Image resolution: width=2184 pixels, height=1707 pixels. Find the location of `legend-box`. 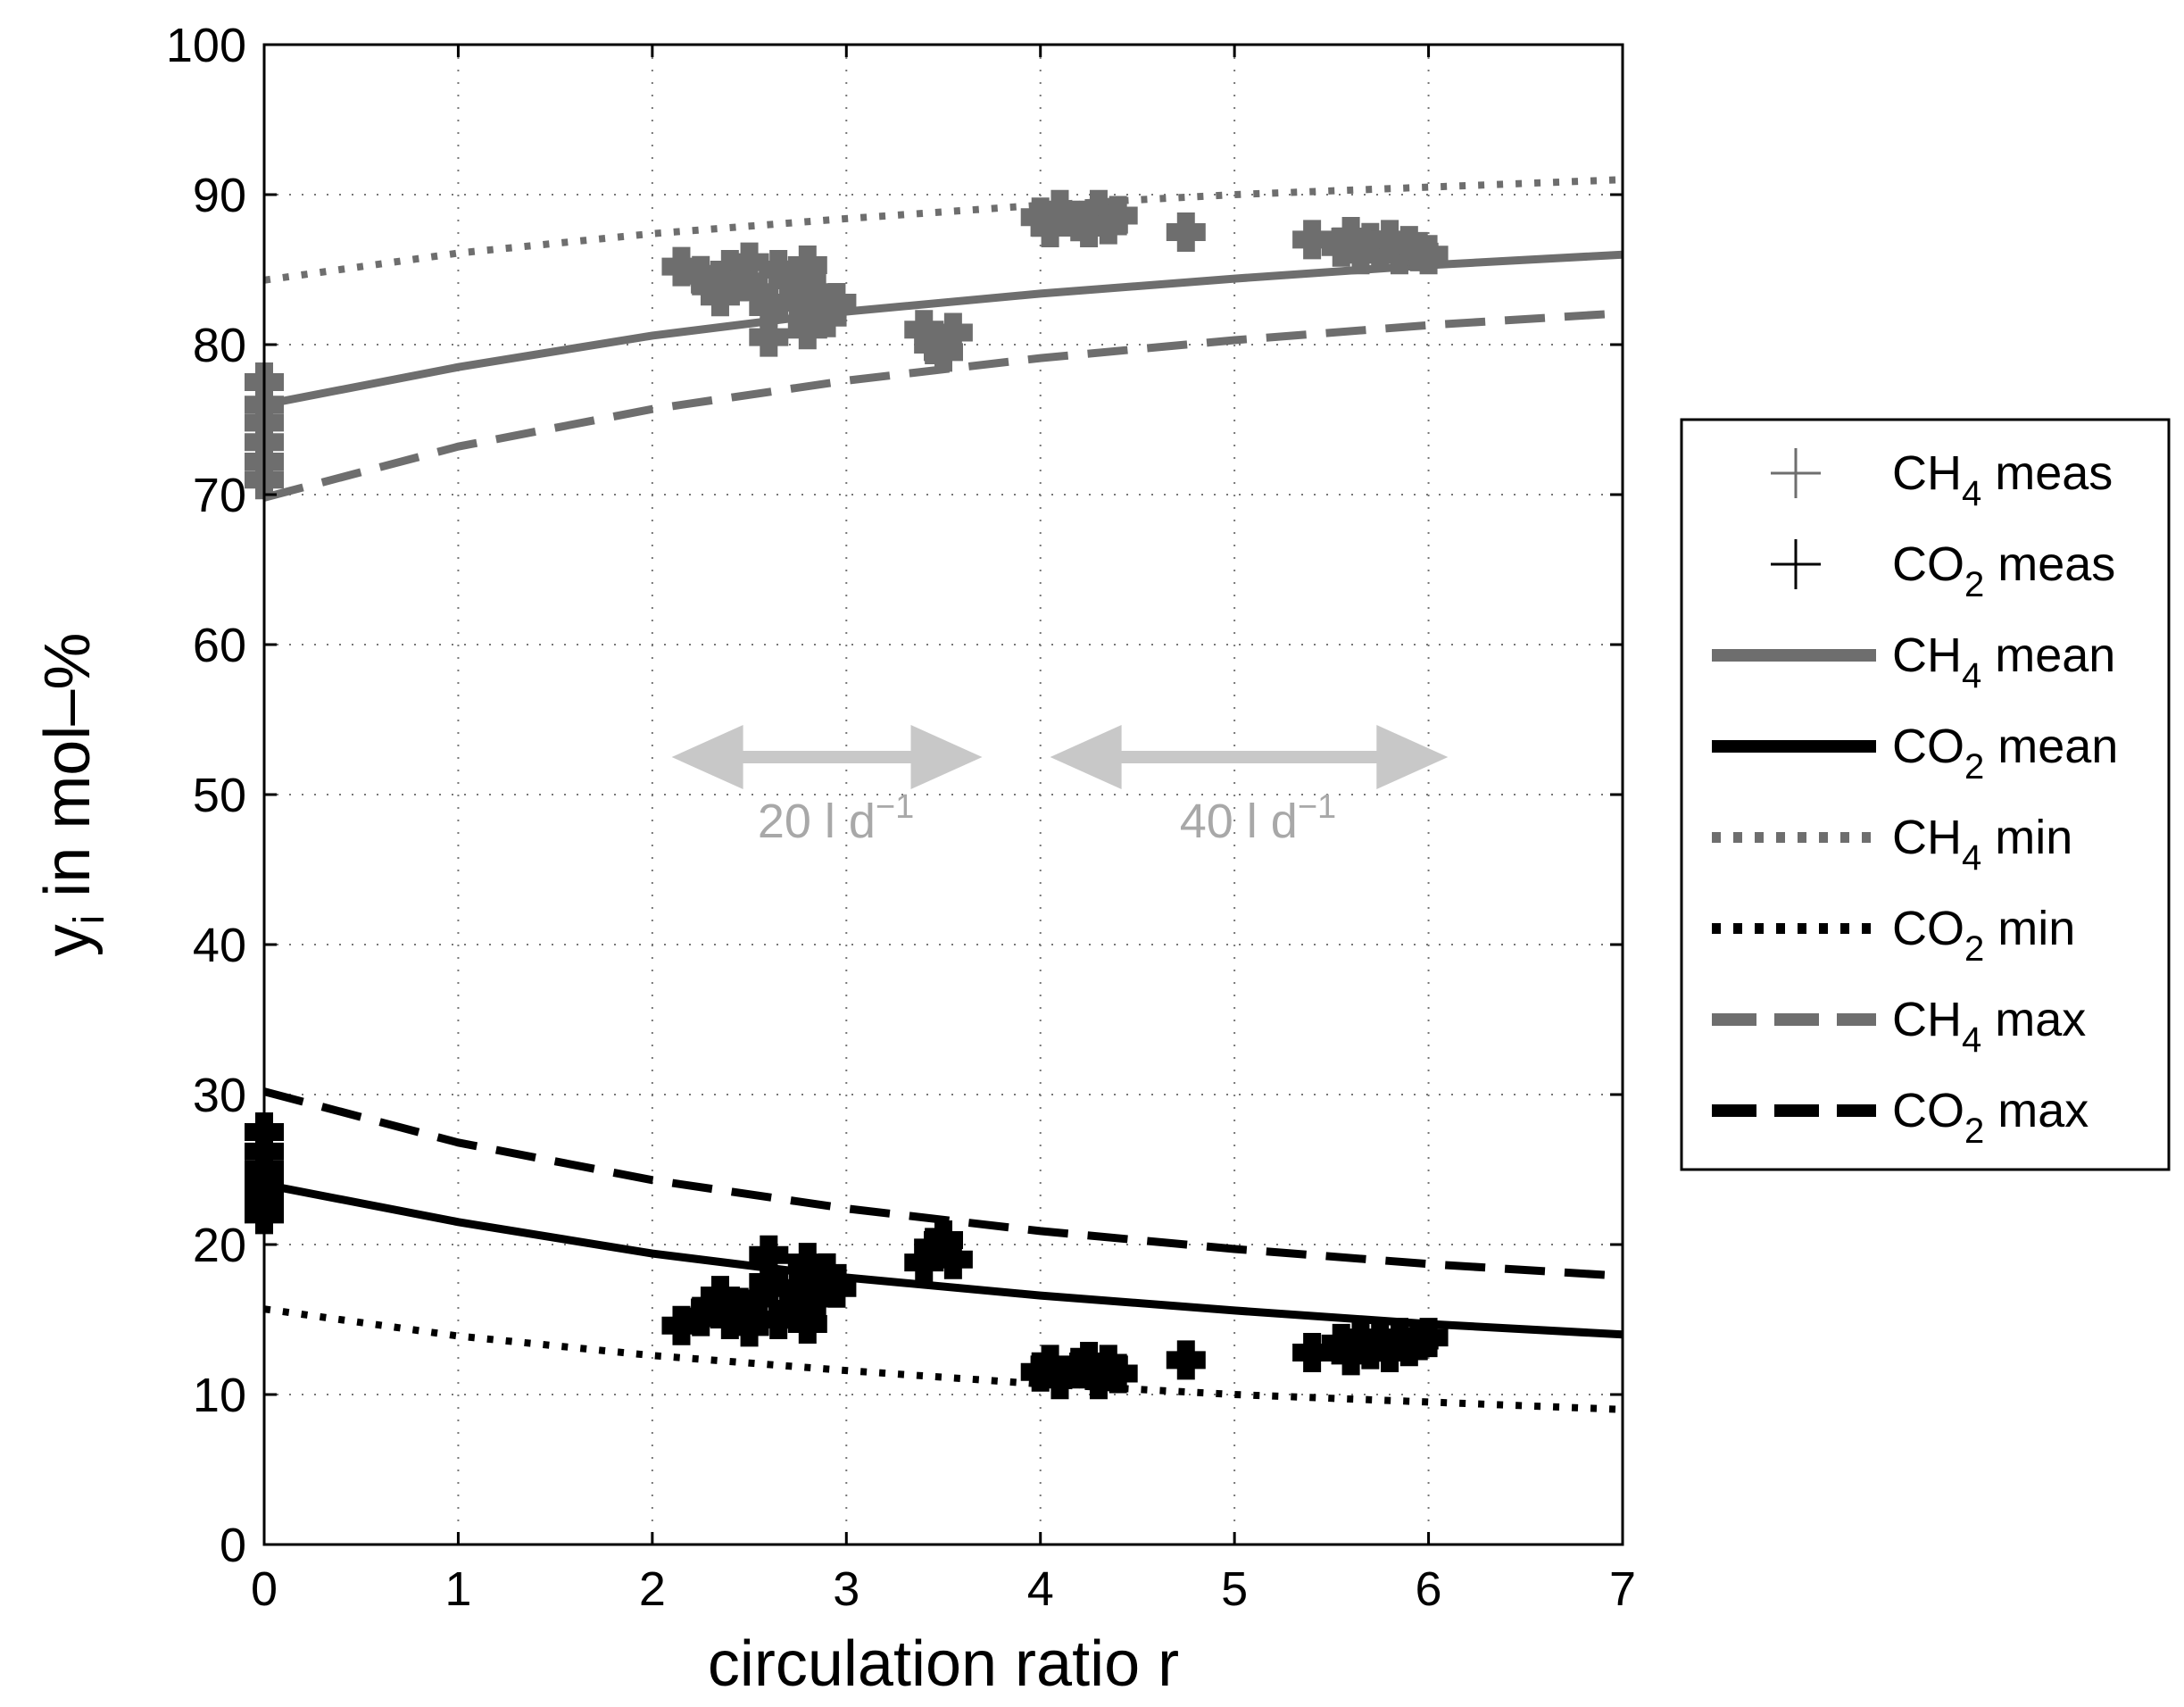

legend-box is located at coordinates (1926, 794).